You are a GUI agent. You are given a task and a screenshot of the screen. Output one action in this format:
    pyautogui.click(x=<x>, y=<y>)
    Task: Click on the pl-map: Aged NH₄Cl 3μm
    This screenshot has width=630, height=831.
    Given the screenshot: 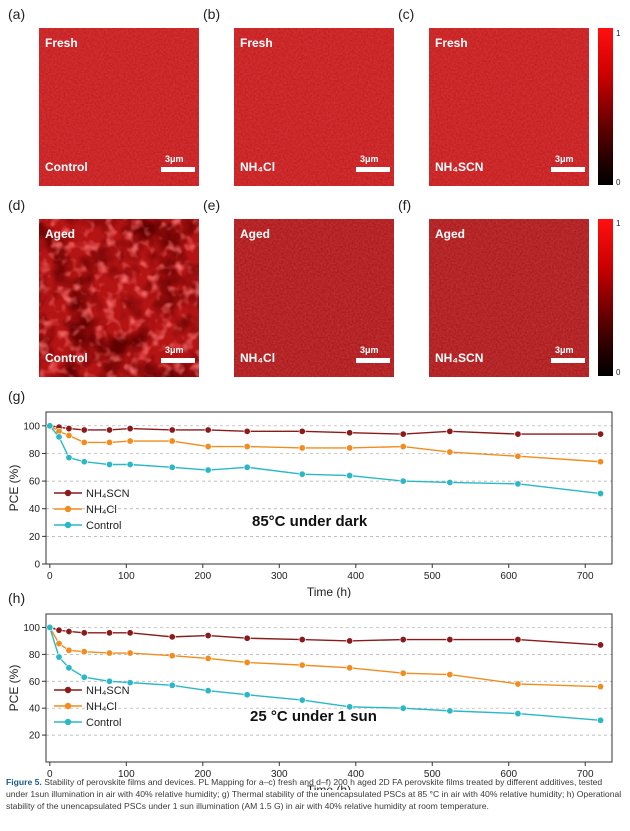 What is the action you would take?
    pyautogui.click(x=314, y=298)
    